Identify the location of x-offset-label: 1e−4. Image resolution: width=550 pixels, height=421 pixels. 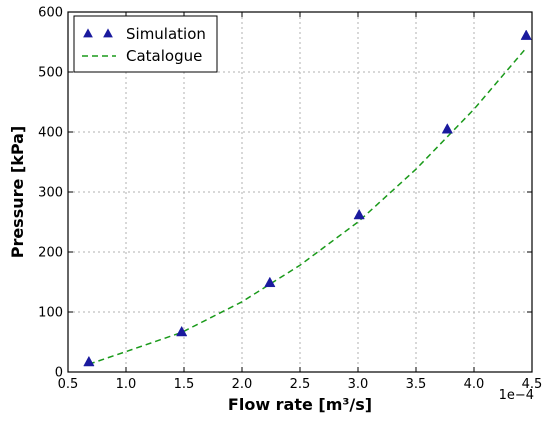
(516, 395).